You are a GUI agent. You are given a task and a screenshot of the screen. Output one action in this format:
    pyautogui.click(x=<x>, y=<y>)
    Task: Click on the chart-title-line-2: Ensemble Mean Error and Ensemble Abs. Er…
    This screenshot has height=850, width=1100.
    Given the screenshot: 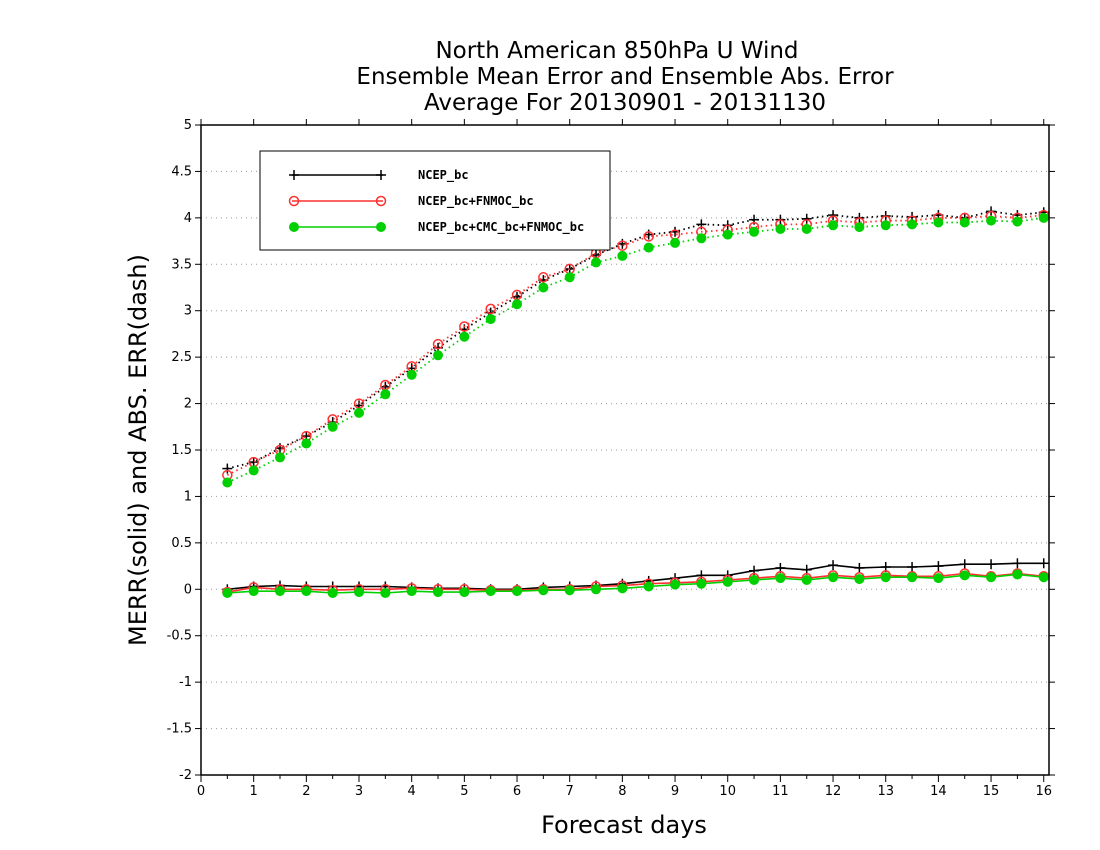 What is the action you would take?
    pyautogui.click(x=625, y=77)
    